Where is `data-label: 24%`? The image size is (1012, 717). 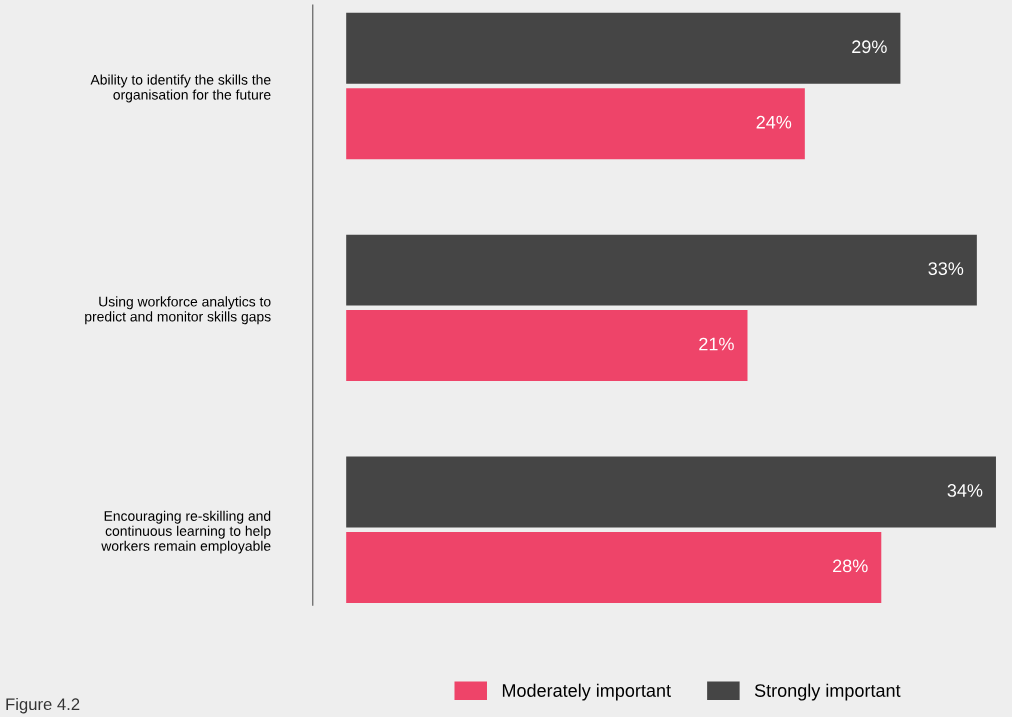 data-label: 24% is located at coordinates (774, 122).